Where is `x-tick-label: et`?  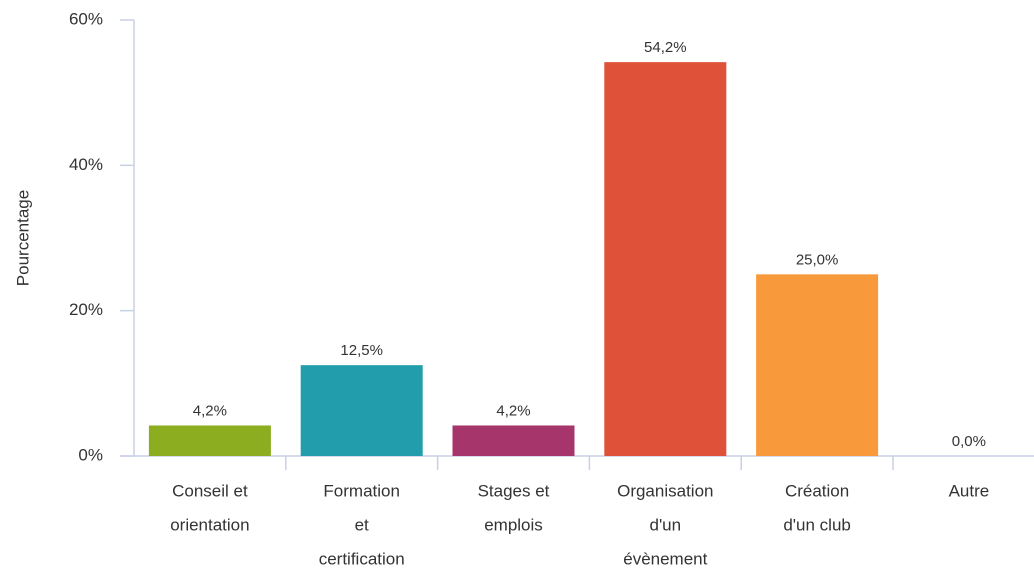 x-tick-label: et is located at coordinates (362, 524).